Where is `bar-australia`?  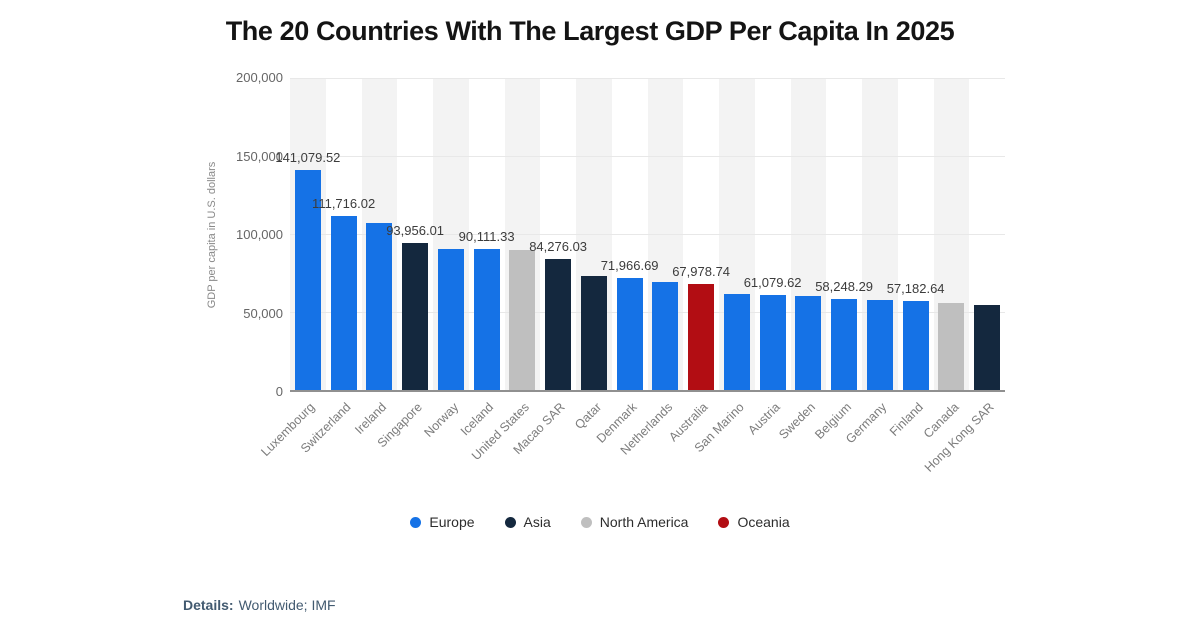 bar-australia is located at coordinates (701, 336).